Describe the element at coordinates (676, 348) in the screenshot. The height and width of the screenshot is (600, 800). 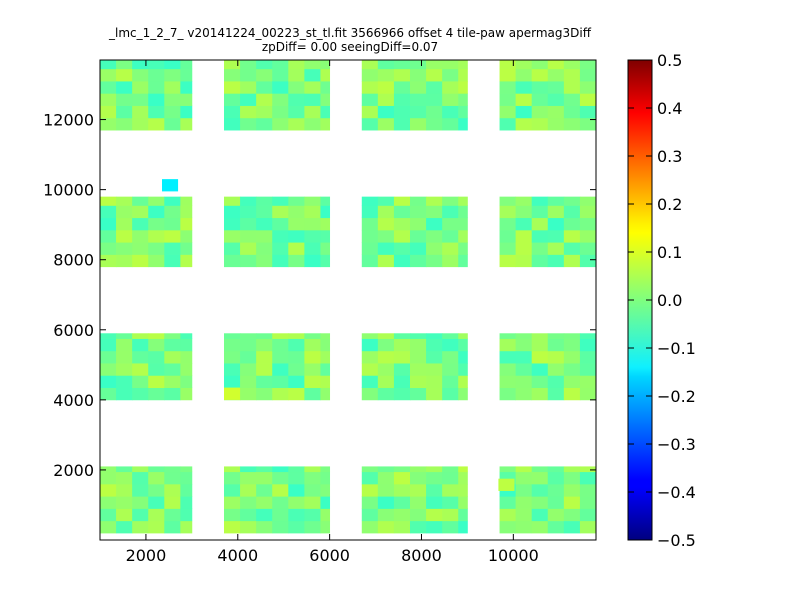
I see `colorbar-tick-label: −0.1` at that location.